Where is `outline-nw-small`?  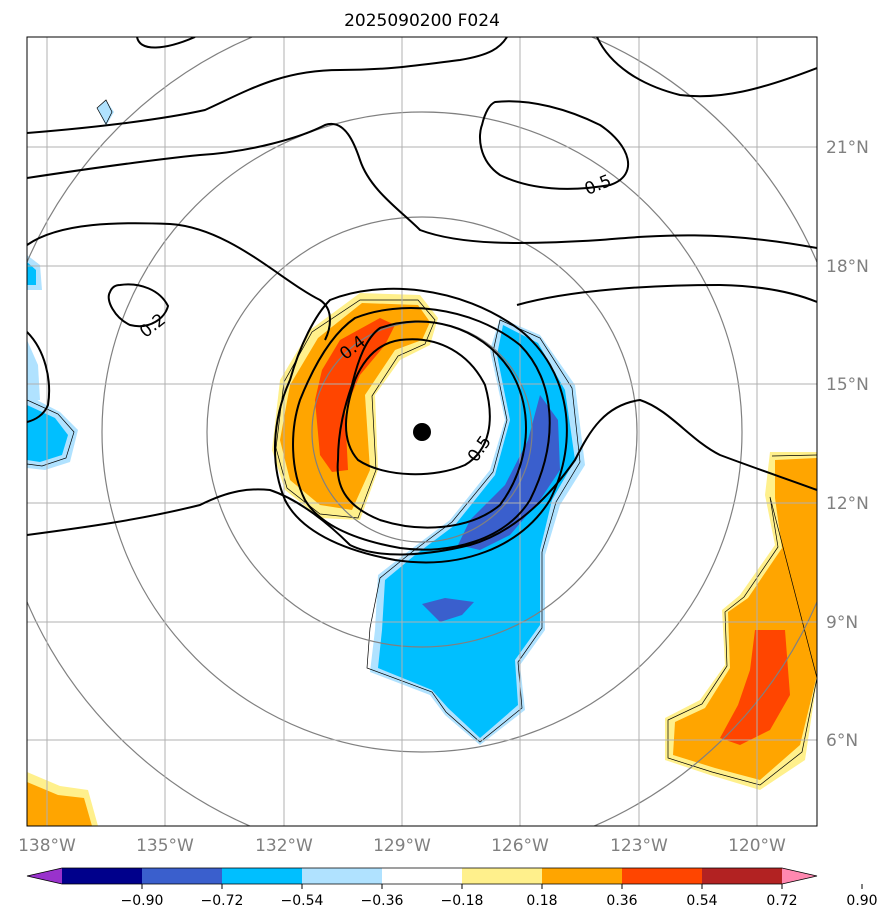
outline-nw-small is located at coordinates (104, 112).